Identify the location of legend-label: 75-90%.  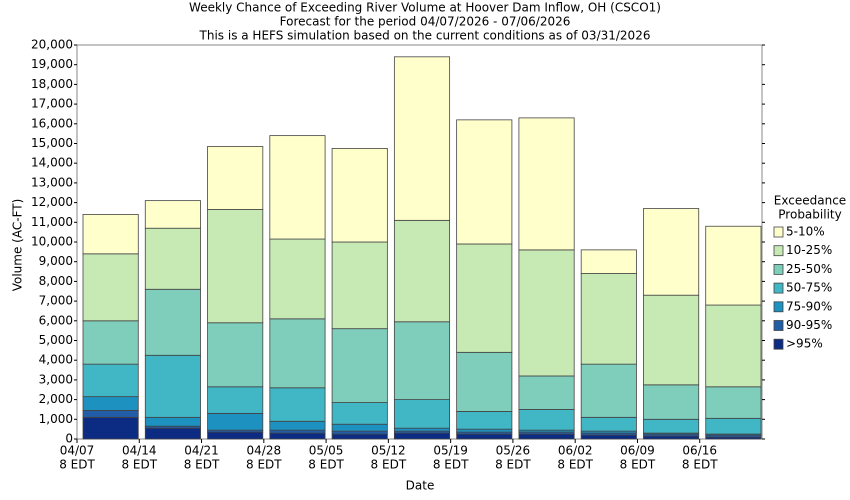
(809, 306).